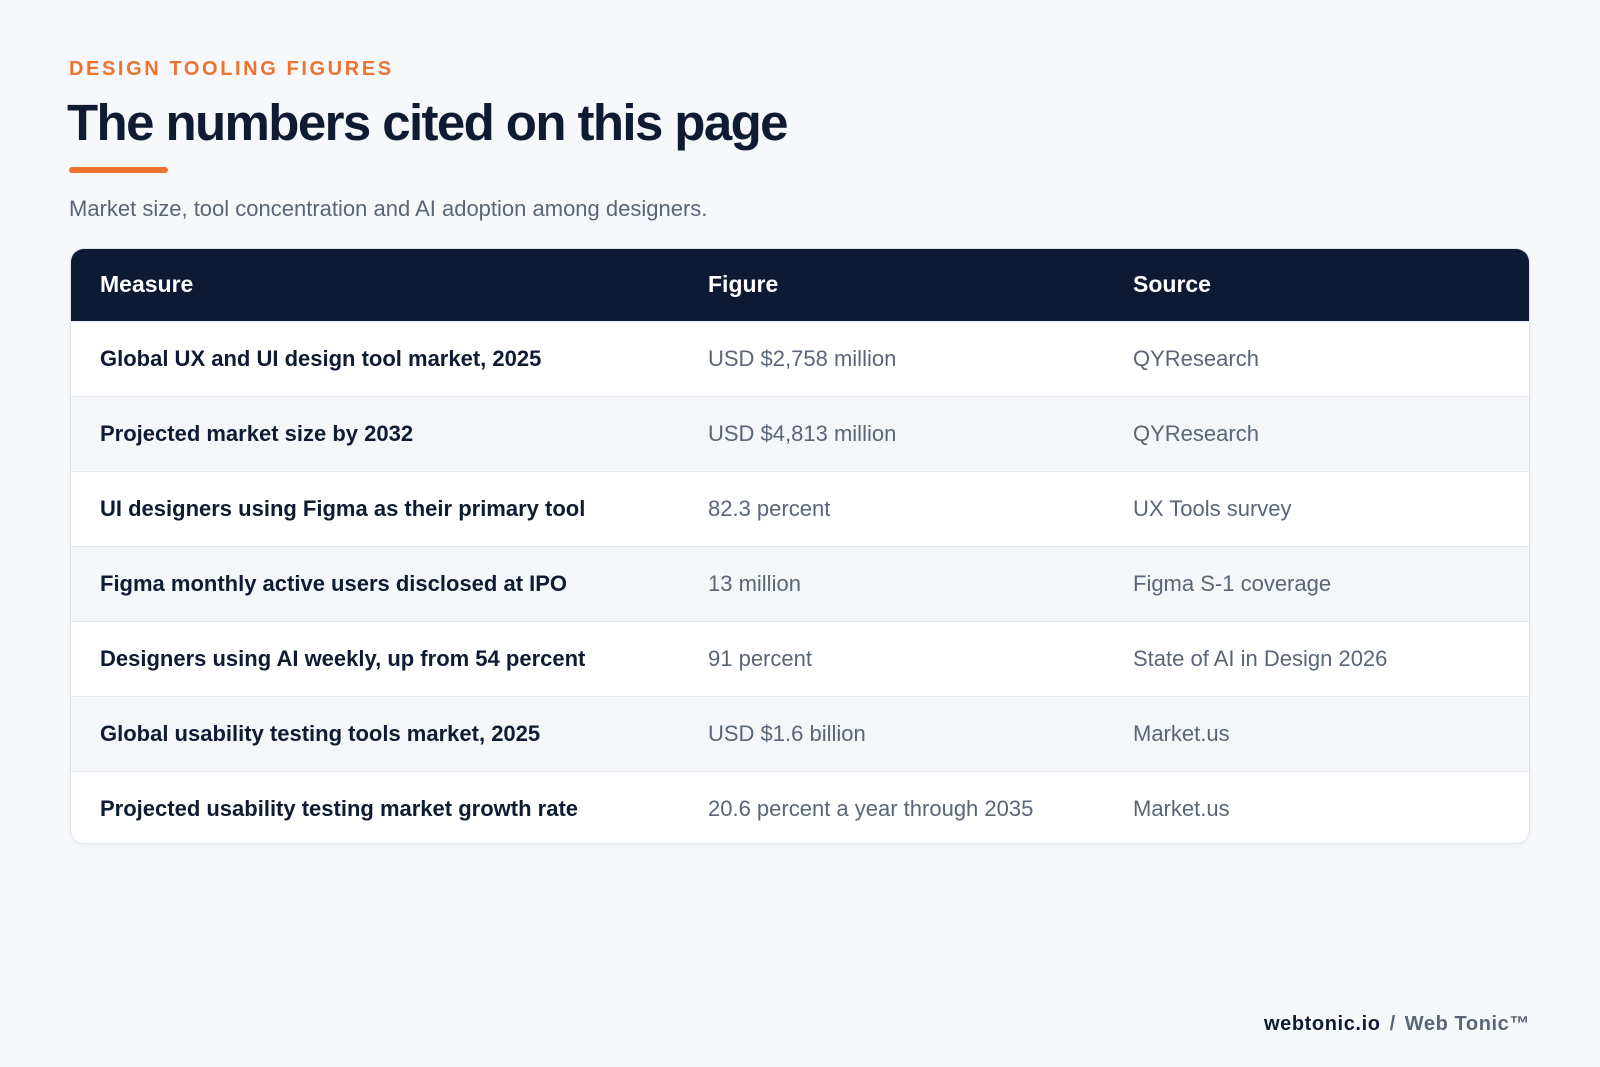  What do you see at coordinates (1232, 583) in the screenshot?
I see `cell-source: Figma S-1 coverage` at bounding box center [1232, 583].